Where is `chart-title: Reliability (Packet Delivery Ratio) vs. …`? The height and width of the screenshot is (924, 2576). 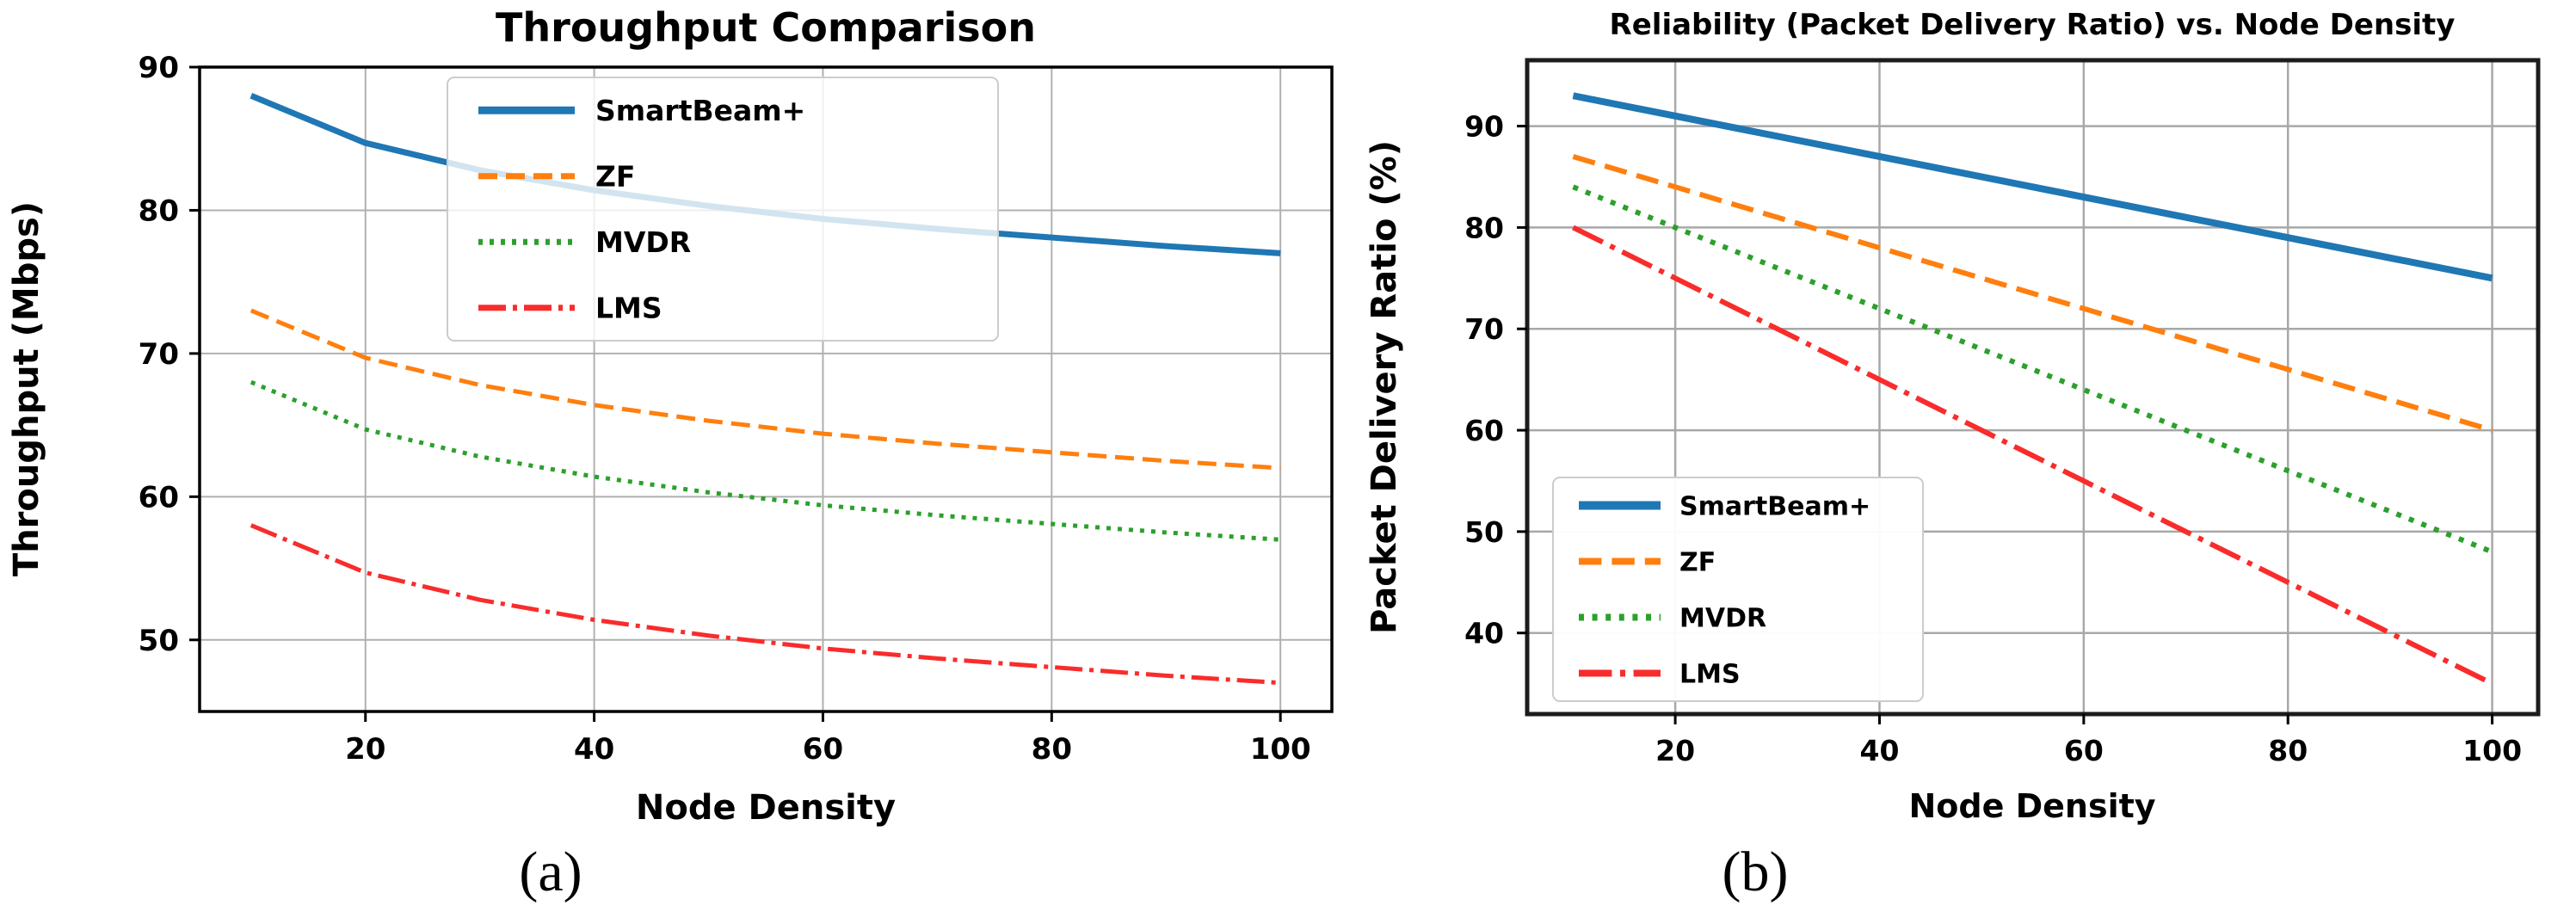
chart-title: Reliability (Packet Delivery Ratio) vs. … is located at coordinates (2033, 25).